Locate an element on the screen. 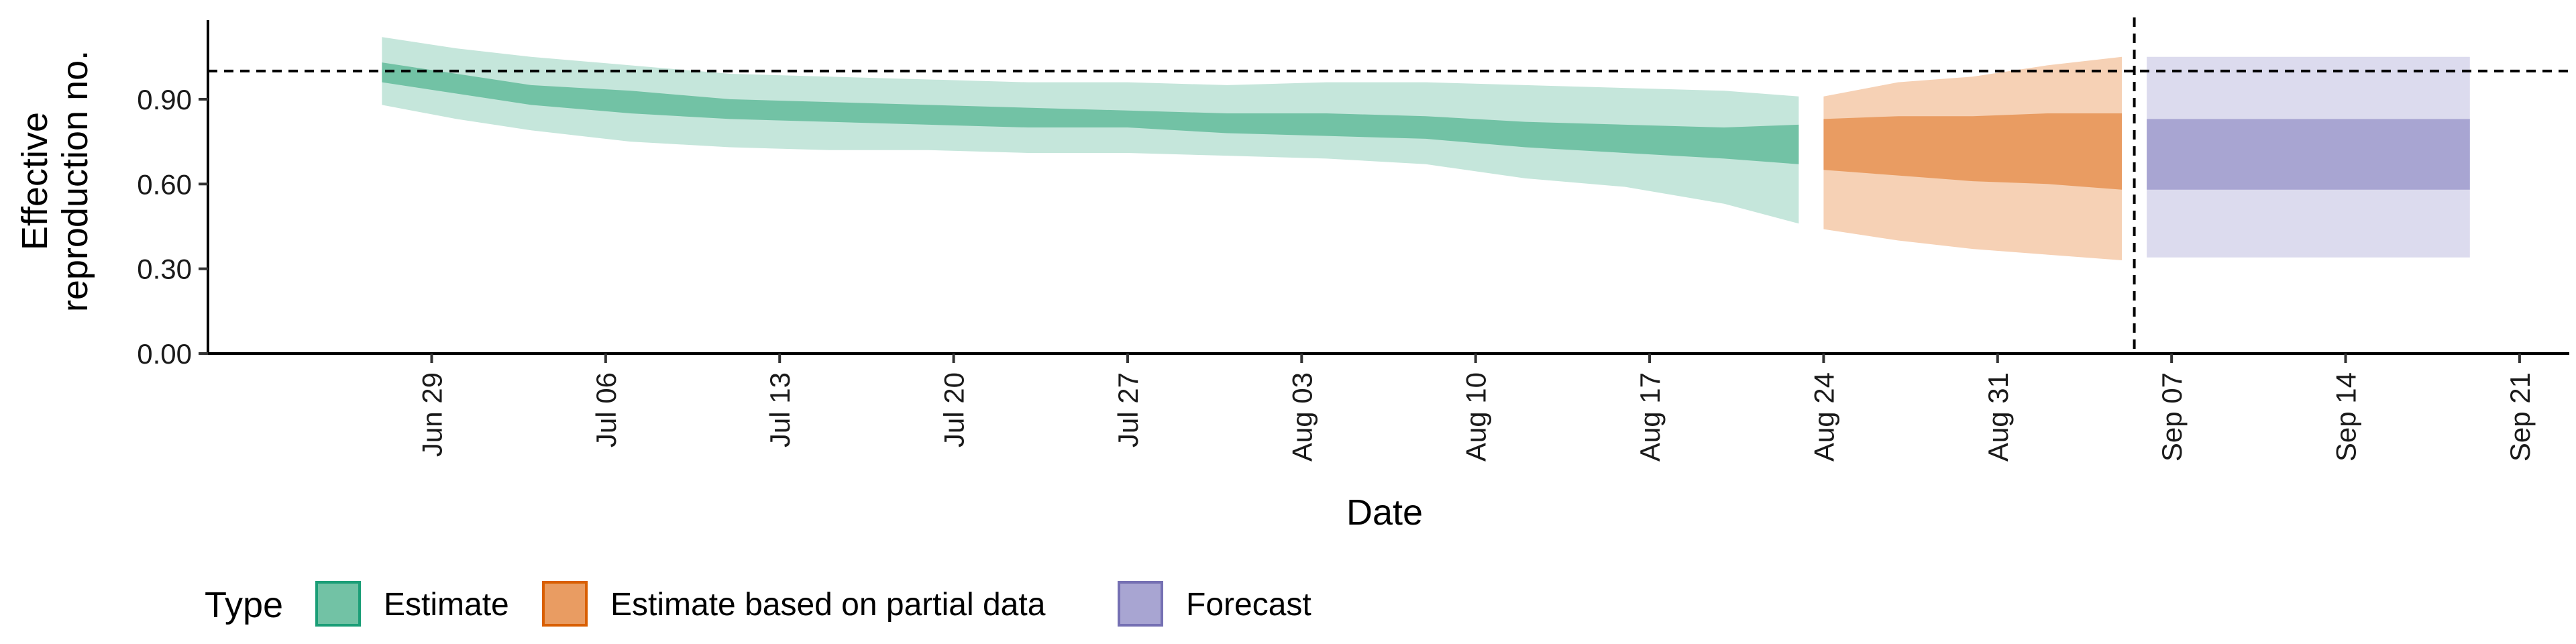  y-axis-title-line-1: Effective is located at coordinates (35, 181).